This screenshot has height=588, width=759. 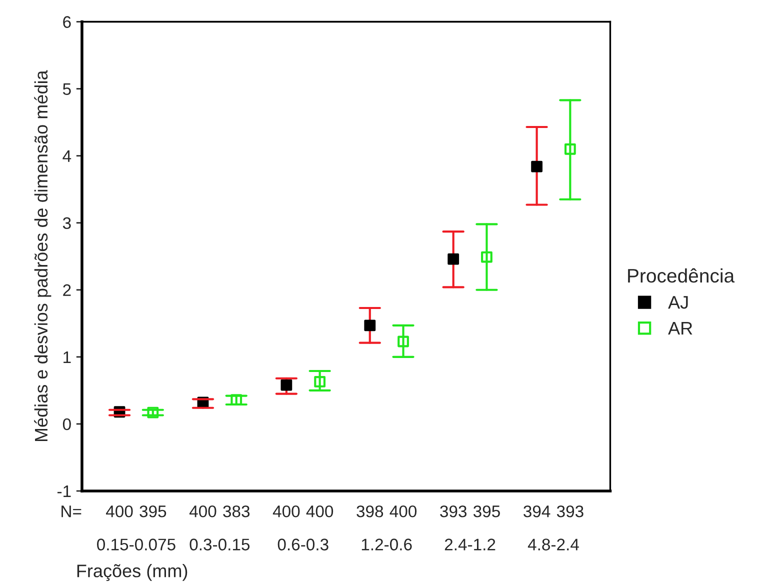 What do you see at coordinates (220, 544) in the screenshot?
I see `x-tick-label: 0.3-0.15` at bounding box center [220, 544].